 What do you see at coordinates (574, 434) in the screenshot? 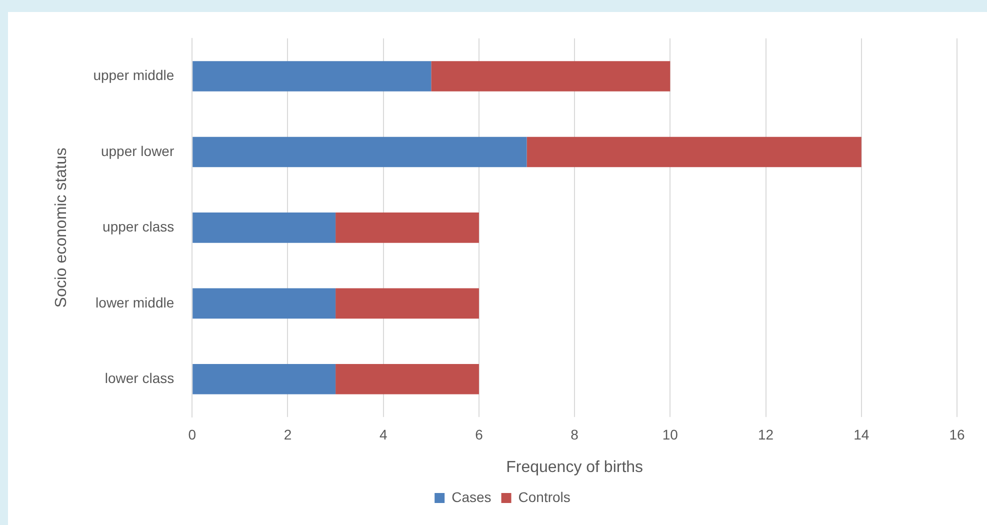
I see `x-tick-label: 8` at bounding box center [574, 434].